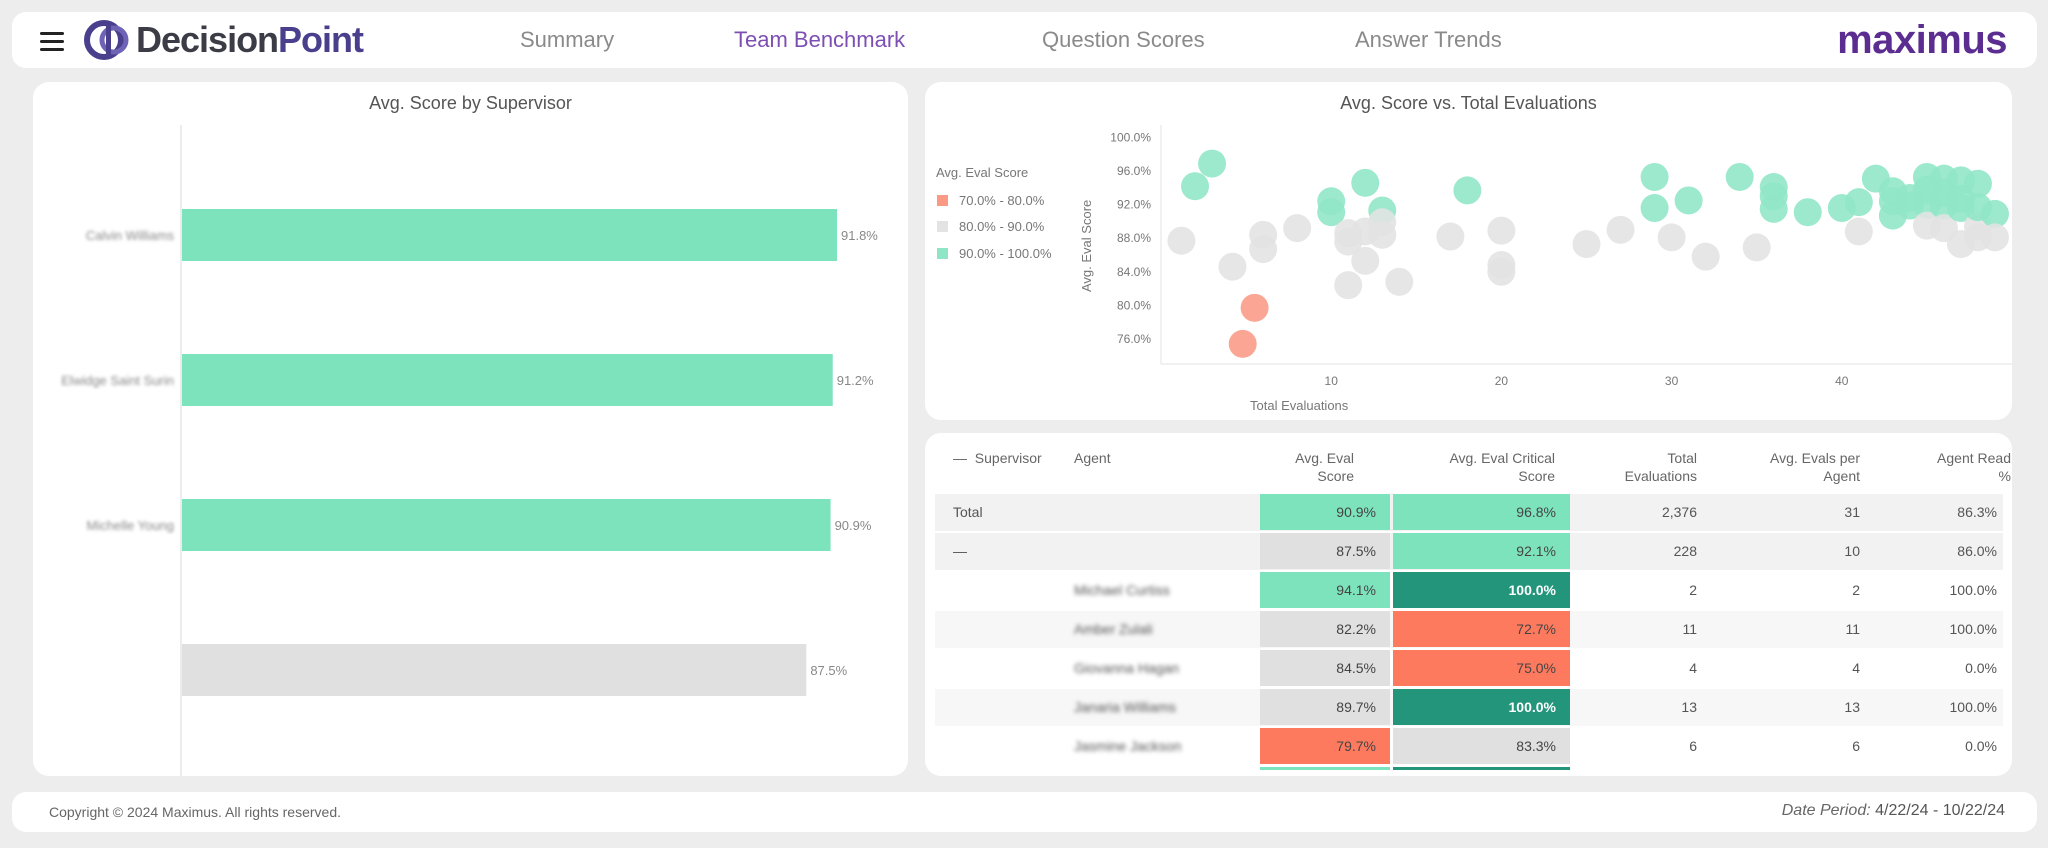 Image resolution: width=2048 pixels, height=848 pixels. What do you see at coordinates (1086, 246) in the screenshot?
I see `scatter-y-axis-label: Avg. Eval Score` at bounding box center [1086, 246].